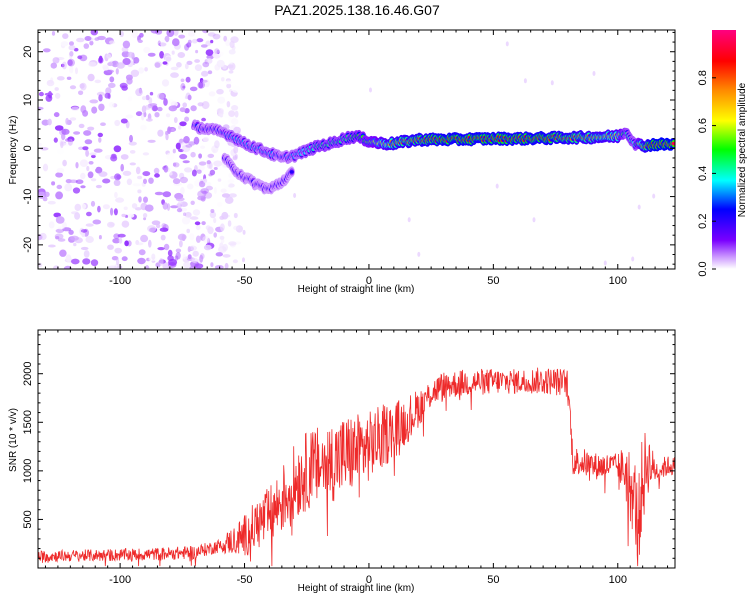 The image size is (750, 600). Describe the element at coordinates (356, 588) in the screenshot. I see `snr-x-label: Height of straight line (km)` at that location.